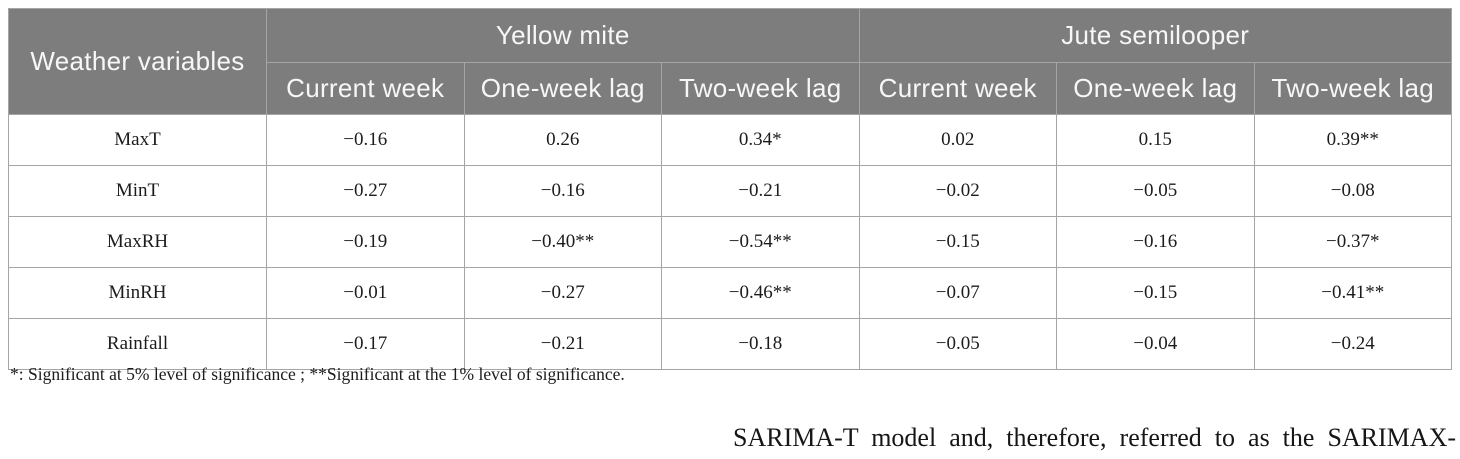  What do you see at coordinates (957, 191) in the screenshot?
I see `table-cell: −0.02` at bounding box center [957, 191].